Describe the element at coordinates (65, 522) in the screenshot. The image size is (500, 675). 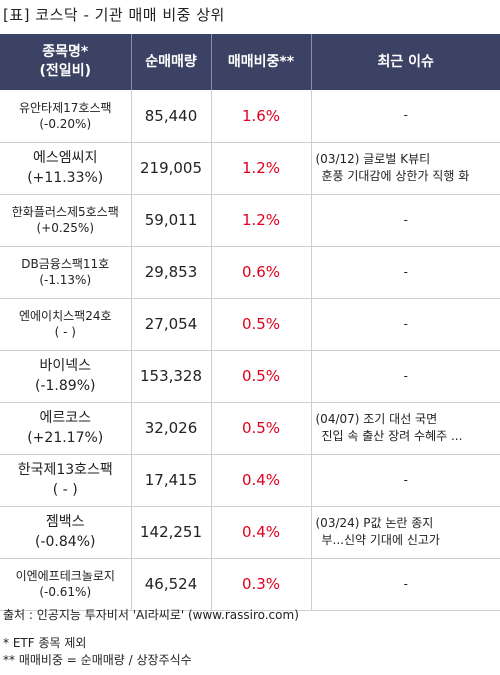
I see `stock-name: 젬백스` at that location.